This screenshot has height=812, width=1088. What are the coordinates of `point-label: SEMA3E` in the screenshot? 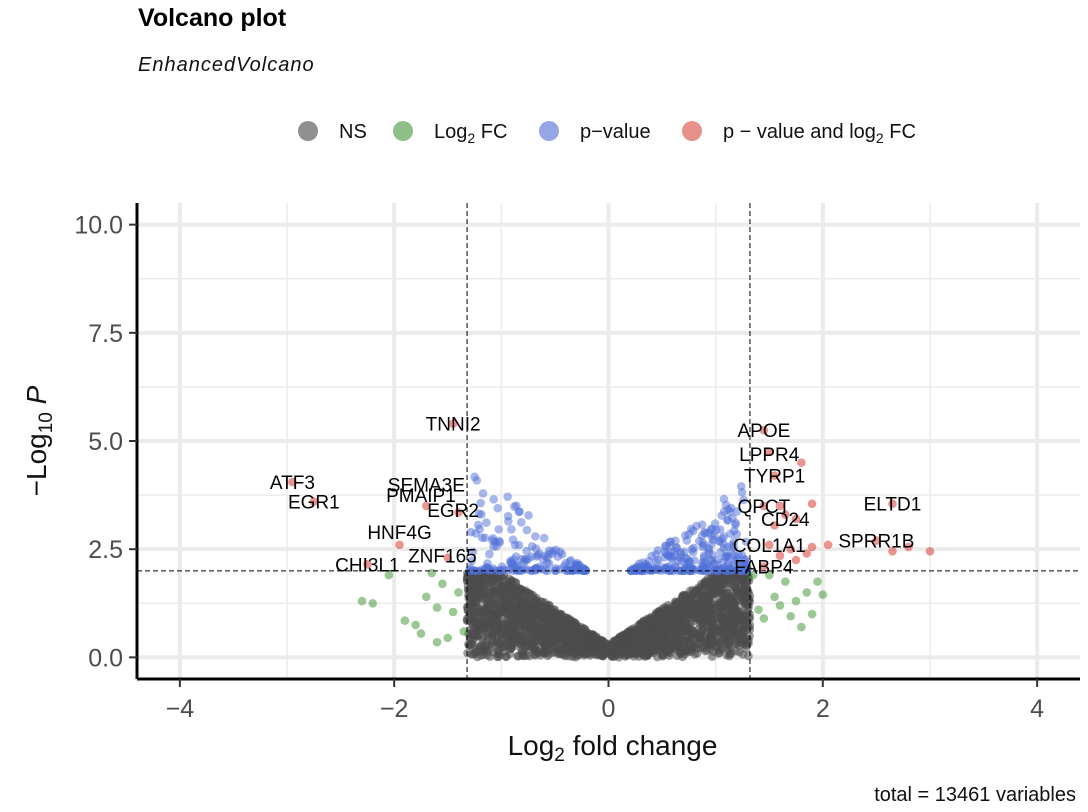 It's located at (426, 485).